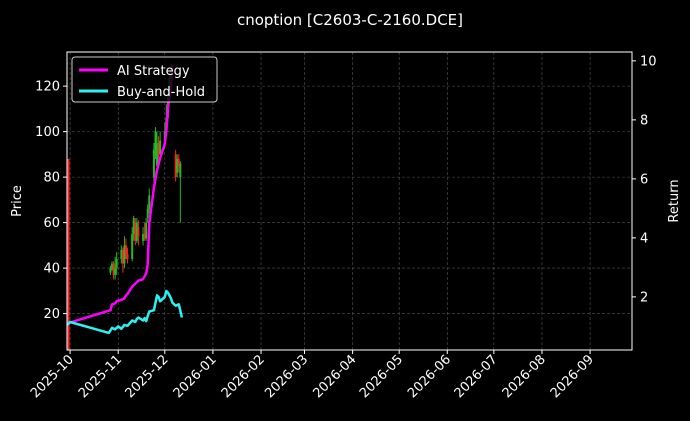 The image size is (690, 421). I want to click on series-lines, so click(125, 200).